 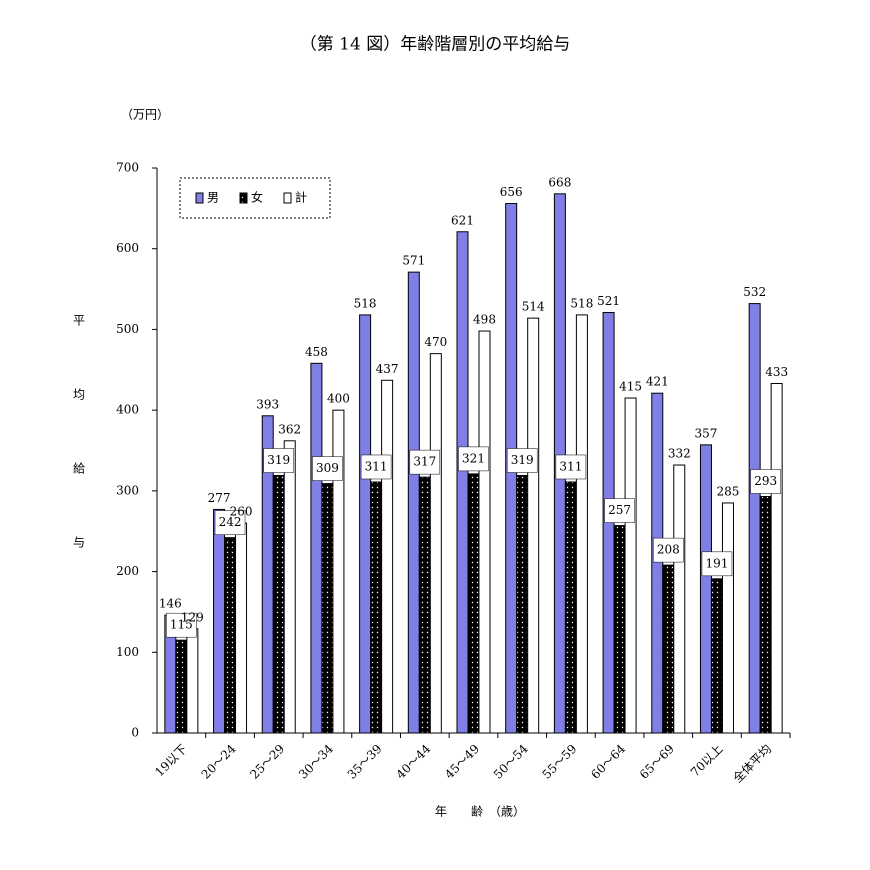 What do you see at coordinates (707, 761) in the screenshot?
I see `x-tick-label: 70以上` at bounding box center [707, 761].